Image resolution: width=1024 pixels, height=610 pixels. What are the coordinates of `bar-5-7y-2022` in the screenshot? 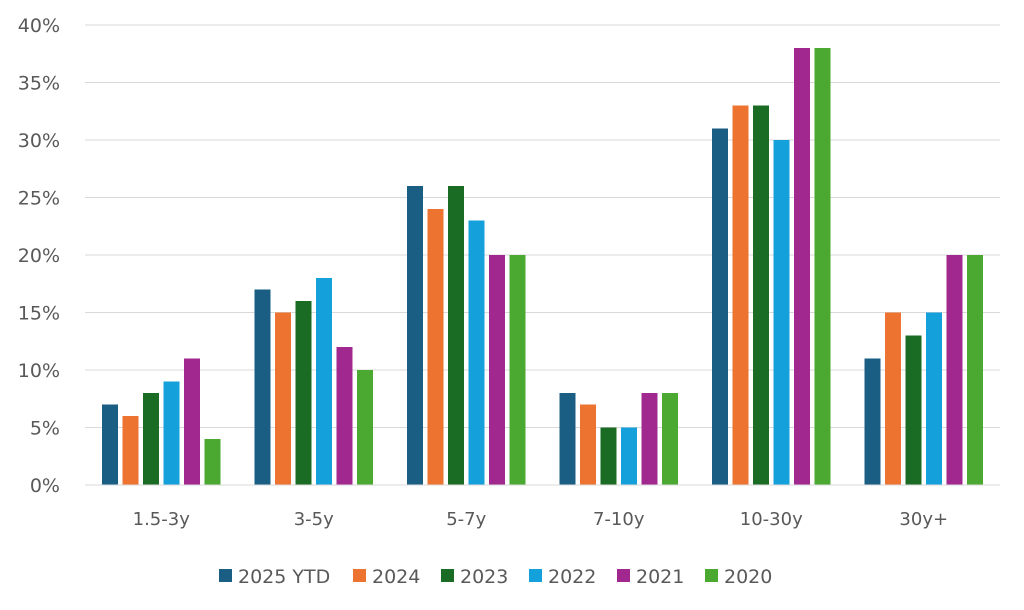 It's located at (476, 352).